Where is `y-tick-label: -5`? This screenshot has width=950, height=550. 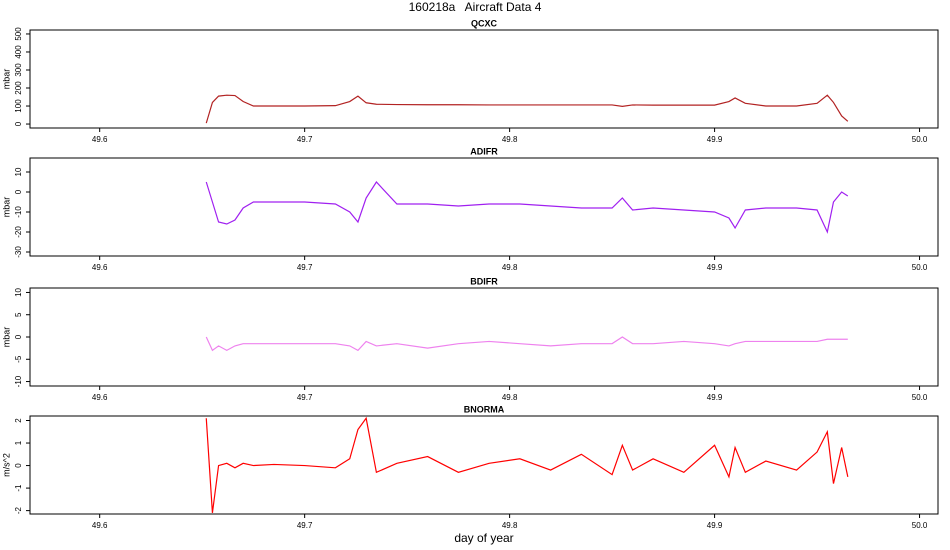 y-tick-label: -5 is located at coordinates (18, 359).